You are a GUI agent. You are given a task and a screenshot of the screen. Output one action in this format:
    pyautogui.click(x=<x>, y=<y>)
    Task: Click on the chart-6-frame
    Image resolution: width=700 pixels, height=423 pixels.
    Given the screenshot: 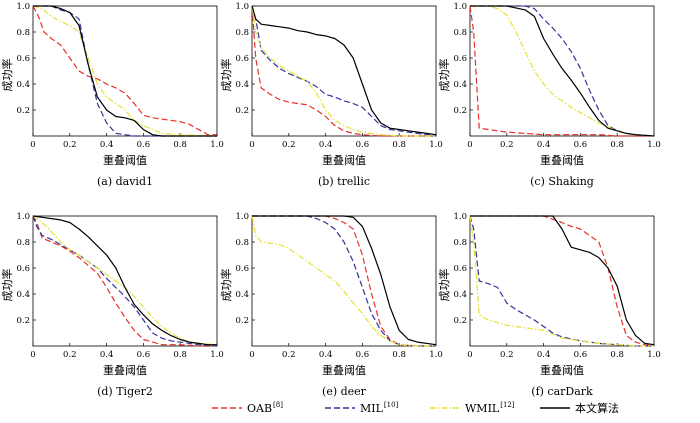 What is the action you would take?
    pyautogui.click(x=562, y=281)
    